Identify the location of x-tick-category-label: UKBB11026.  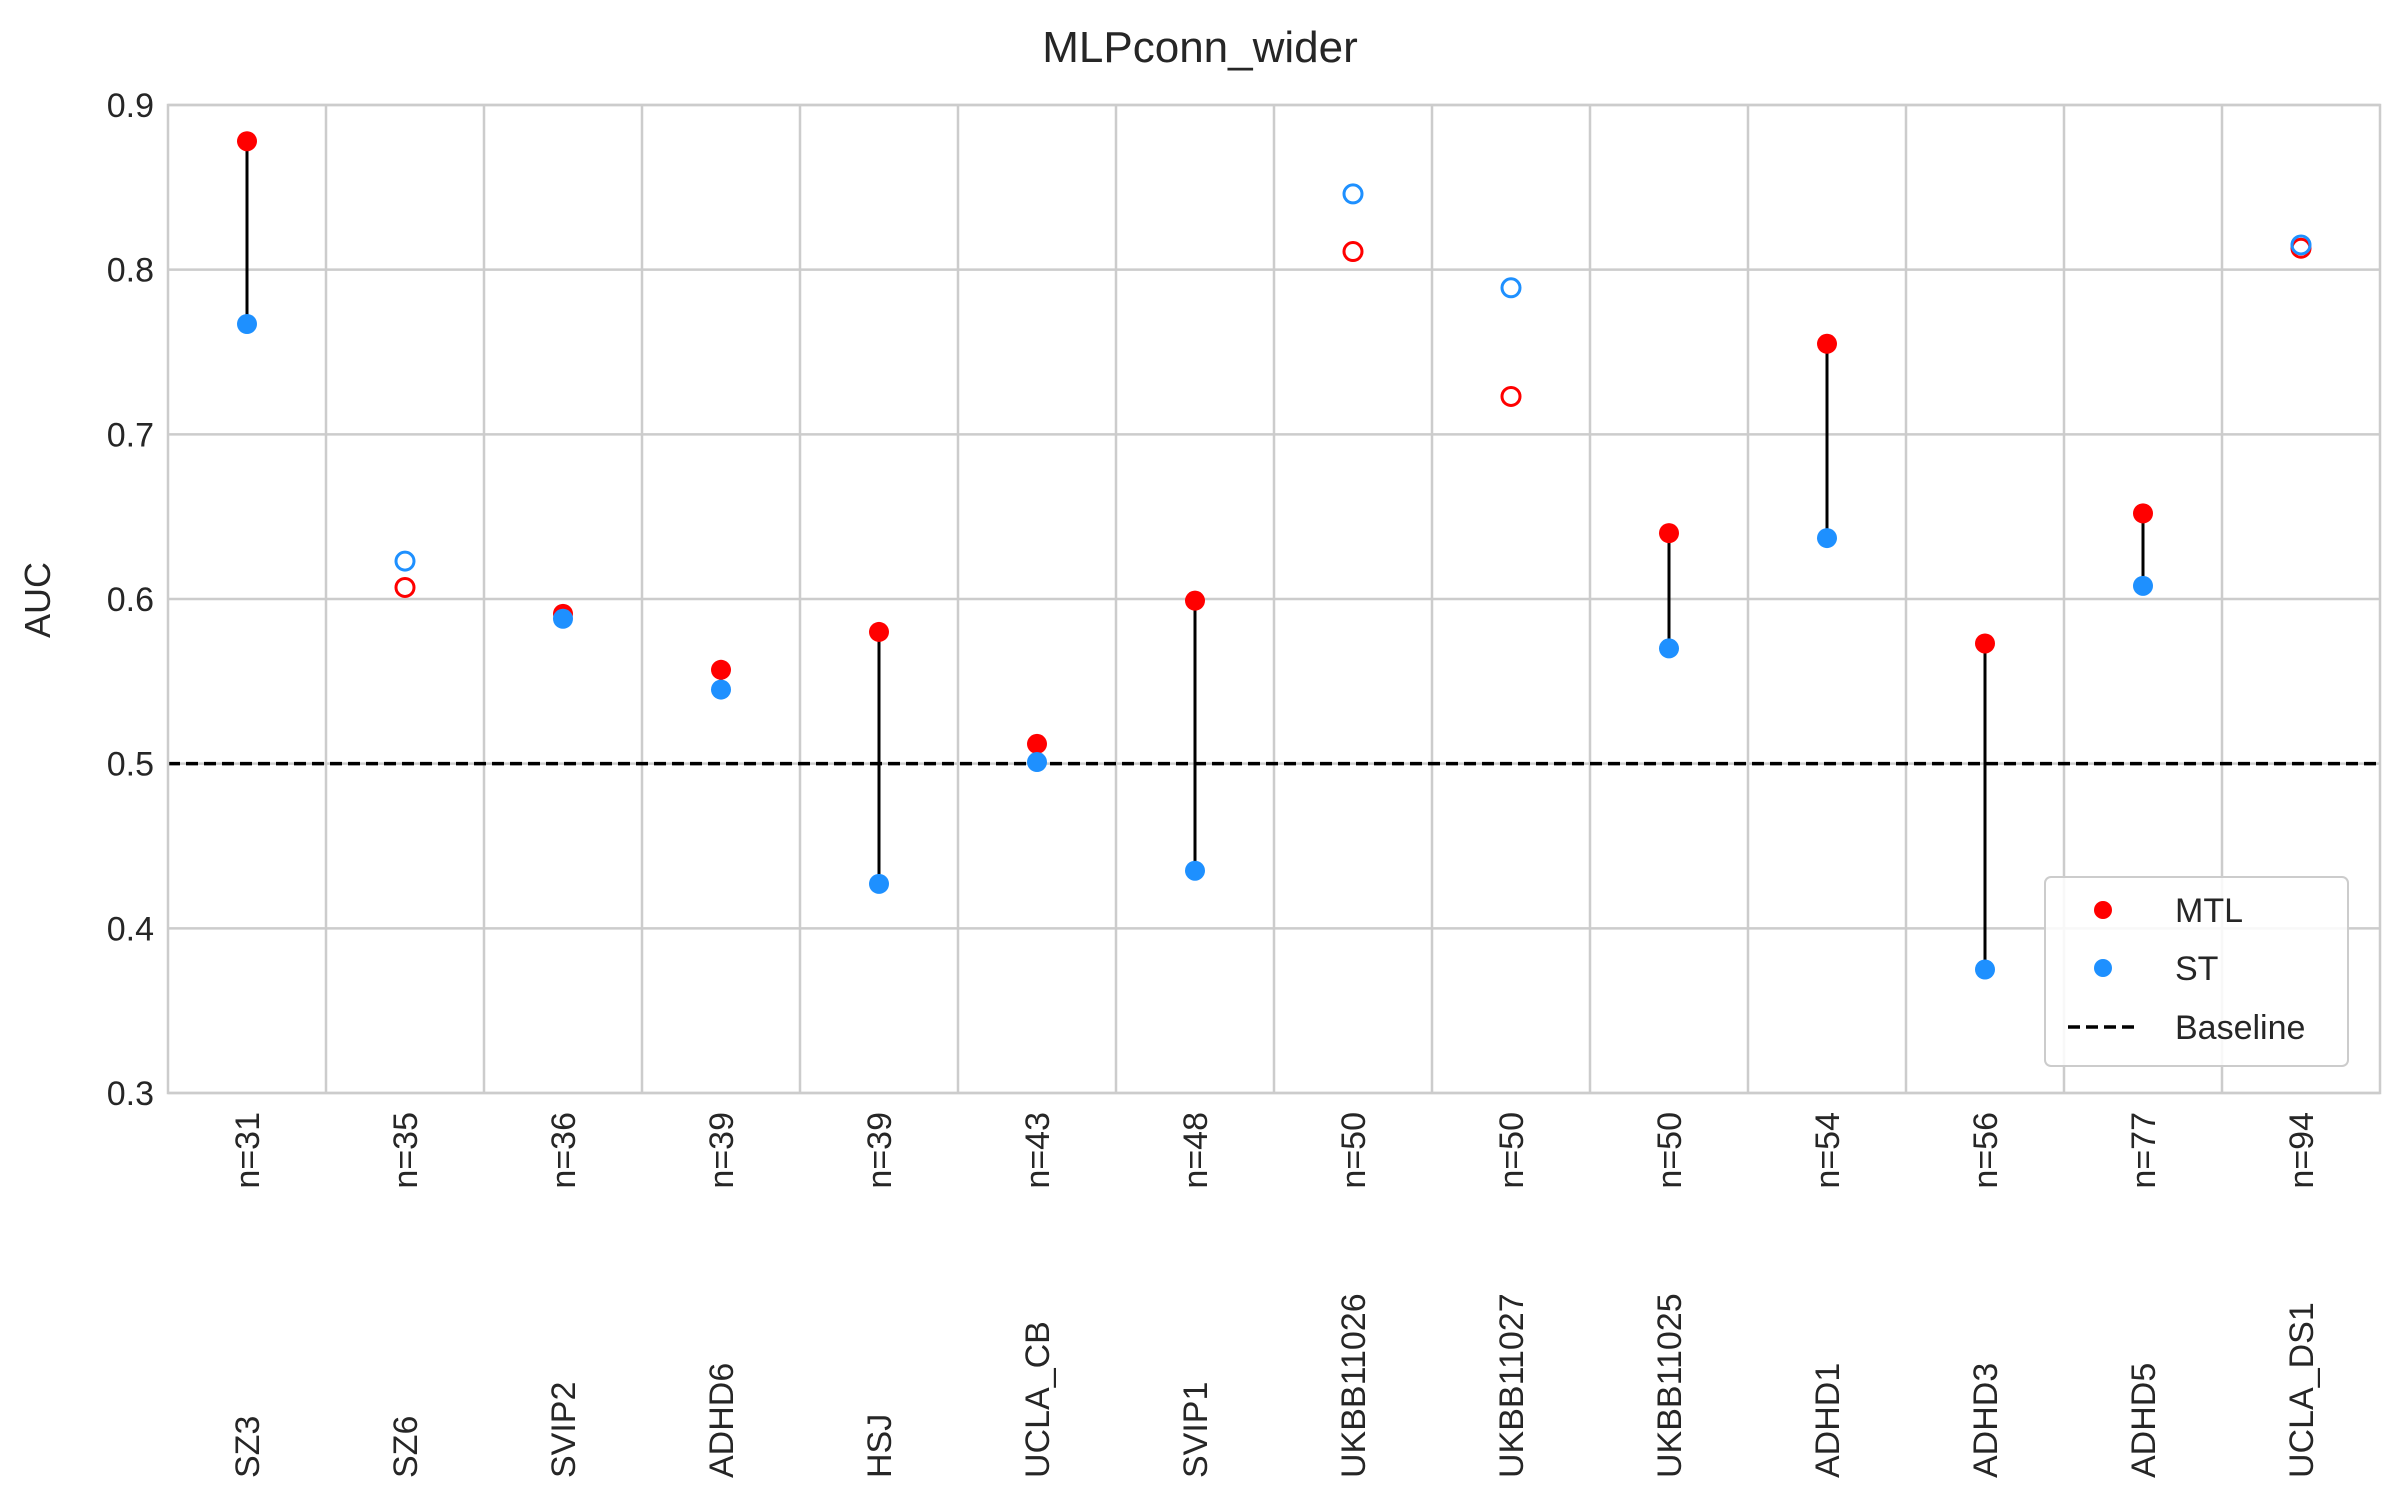
(1354, 1385).